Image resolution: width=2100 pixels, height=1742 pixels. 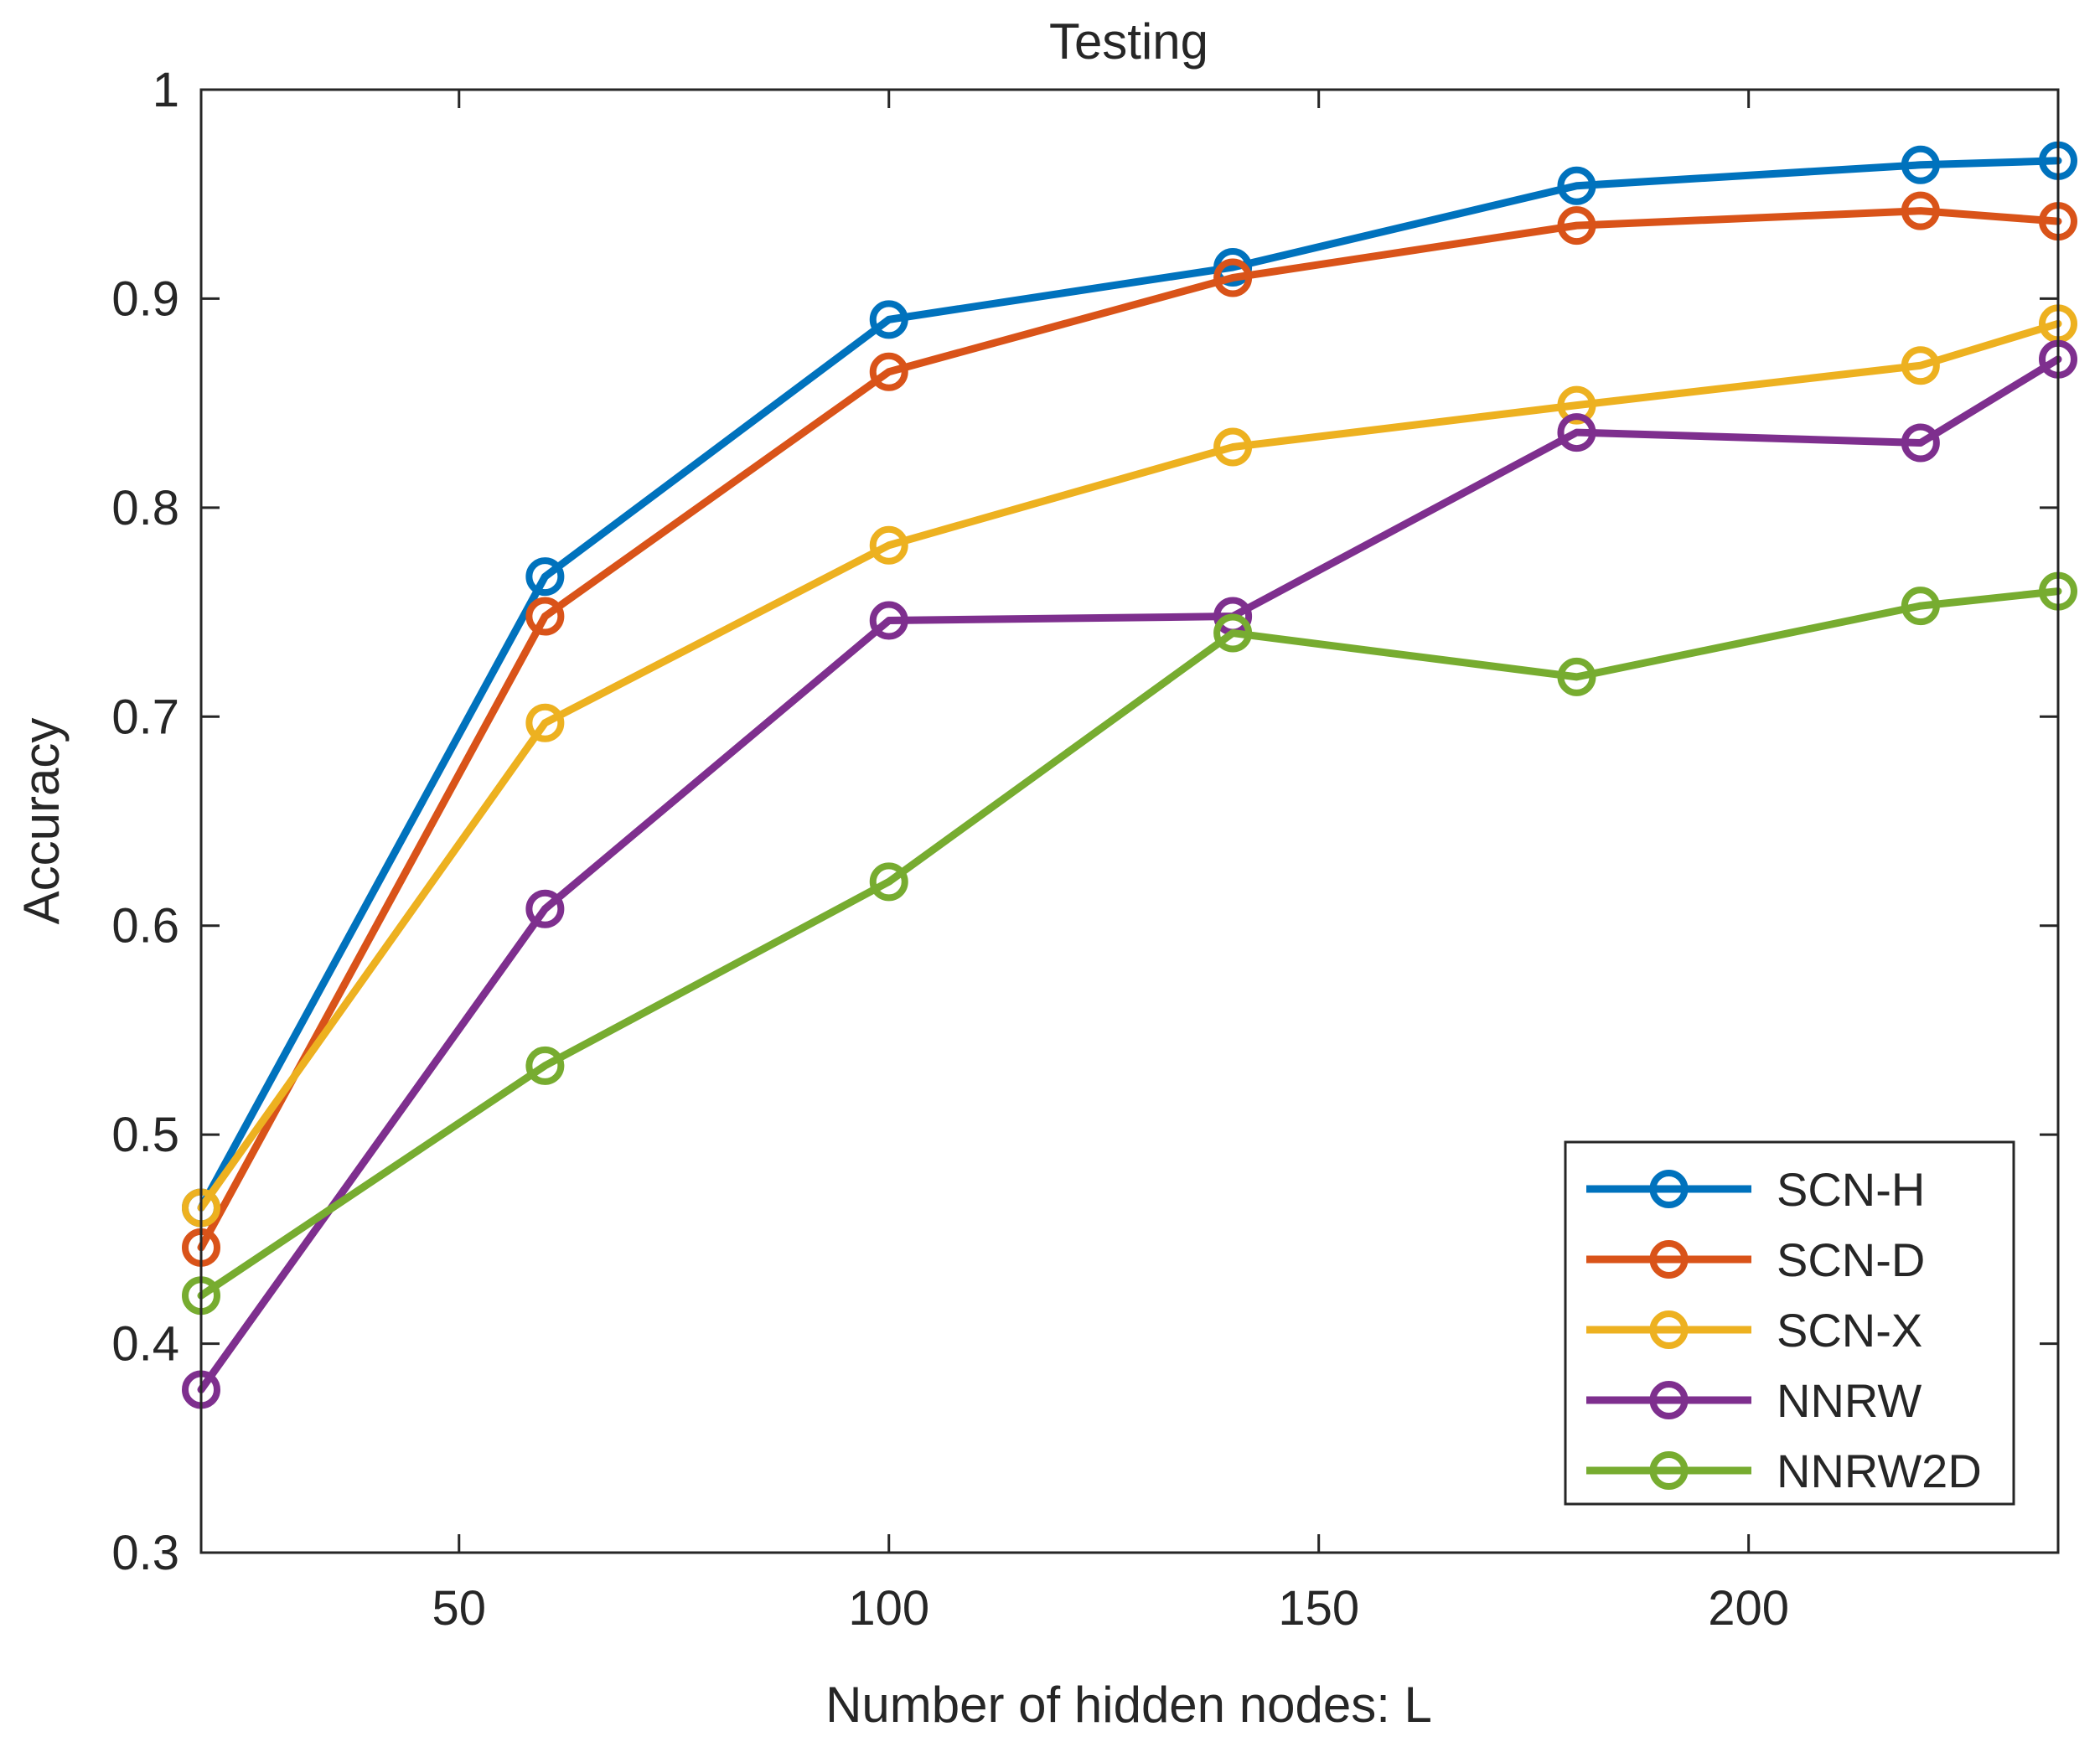 What do you see at coordinates (1669, 1471) in the screenshot?
I see `legend-marker-nnrw2d` at bounding box center [1669, 1471].